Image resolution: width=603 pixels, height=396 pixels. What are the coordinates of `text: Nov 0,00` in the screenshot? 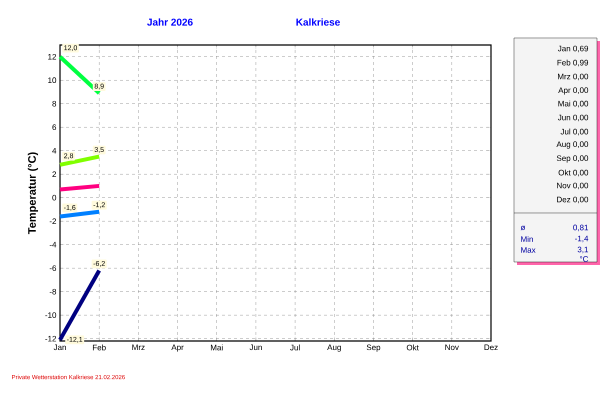 It's located at (572, 186).